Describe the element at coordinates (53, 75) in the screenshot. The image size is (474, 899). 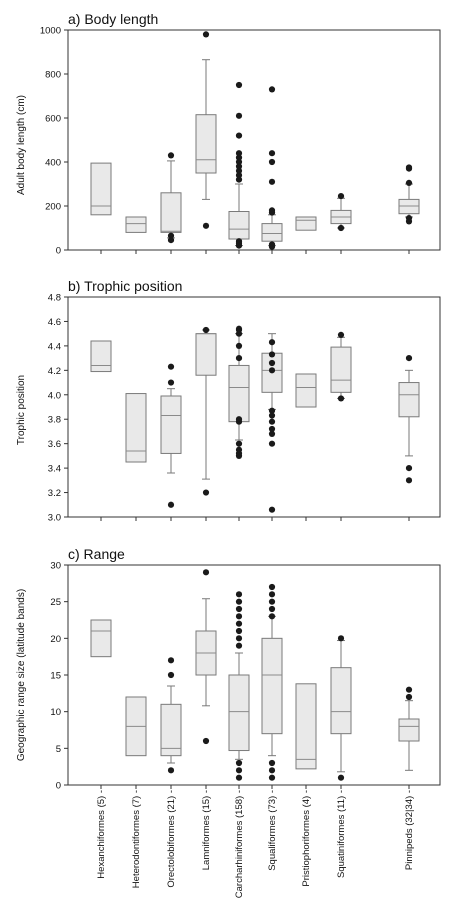
I see `panel-a-y-tick-label: 800` at that location.